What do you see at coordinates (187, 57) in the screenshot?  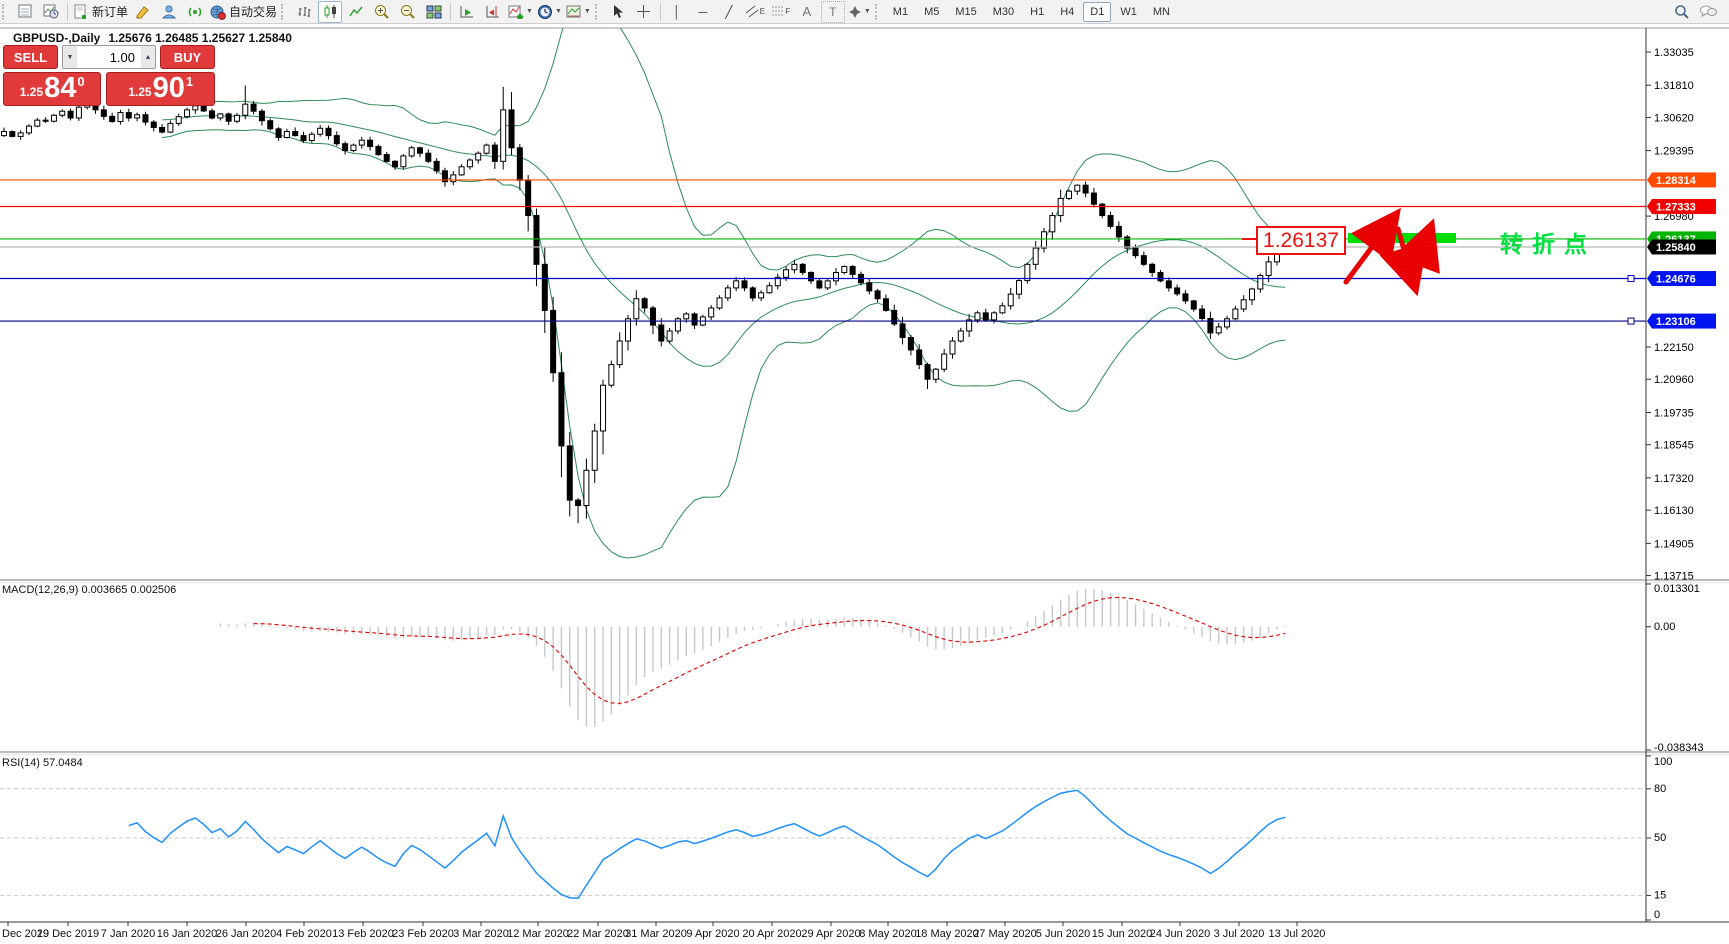 I see `buy-button: BUY` at bounding box center [187, 57].